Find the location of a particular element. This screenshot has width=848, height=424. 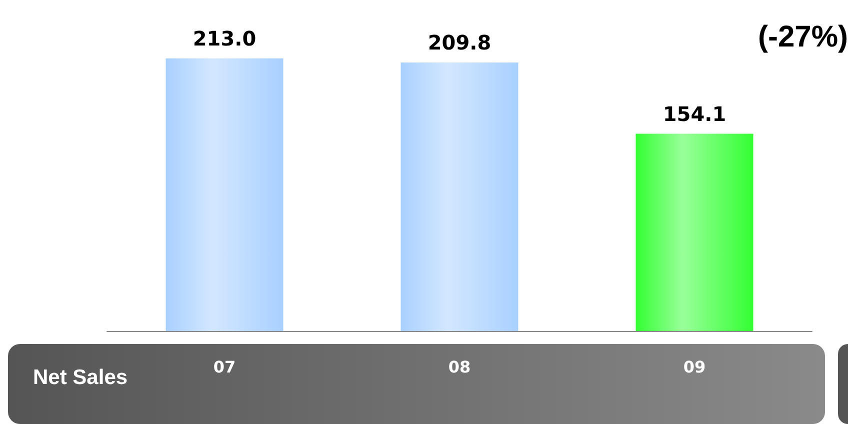

data-label: 154.1 is located at coordinates (694, 114).